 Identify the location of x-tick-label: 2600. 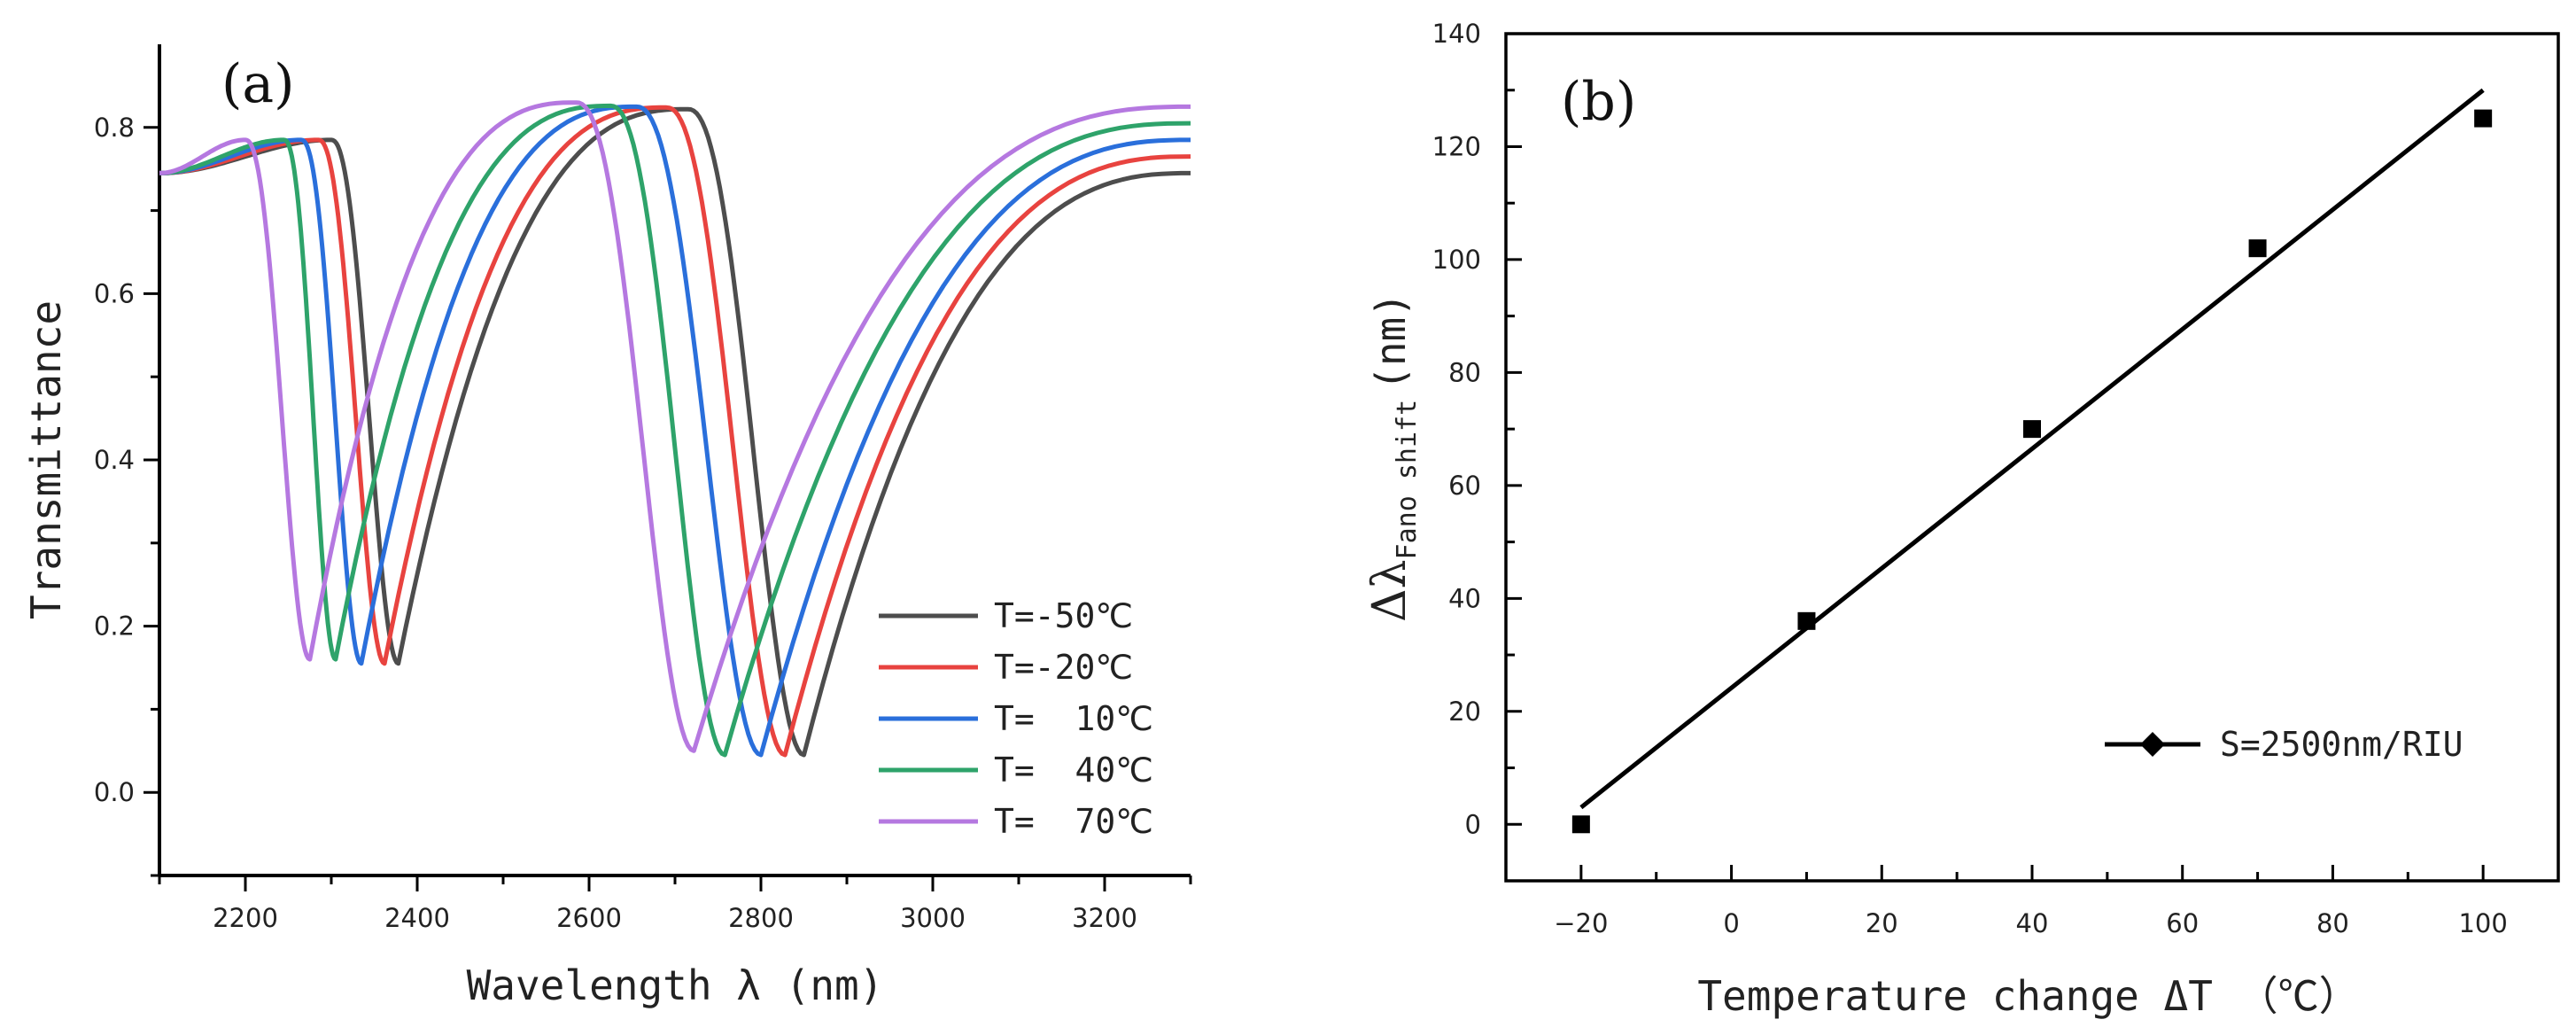
(589, 918).